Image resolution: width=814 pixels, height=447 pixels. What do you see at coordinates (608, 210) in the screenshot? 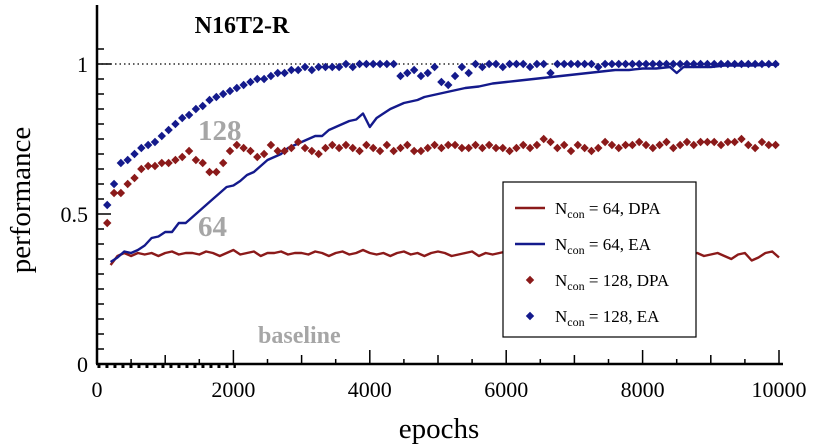
I see `legend-label: Ncon = 64, DPA` at bounding box center [608, 210].